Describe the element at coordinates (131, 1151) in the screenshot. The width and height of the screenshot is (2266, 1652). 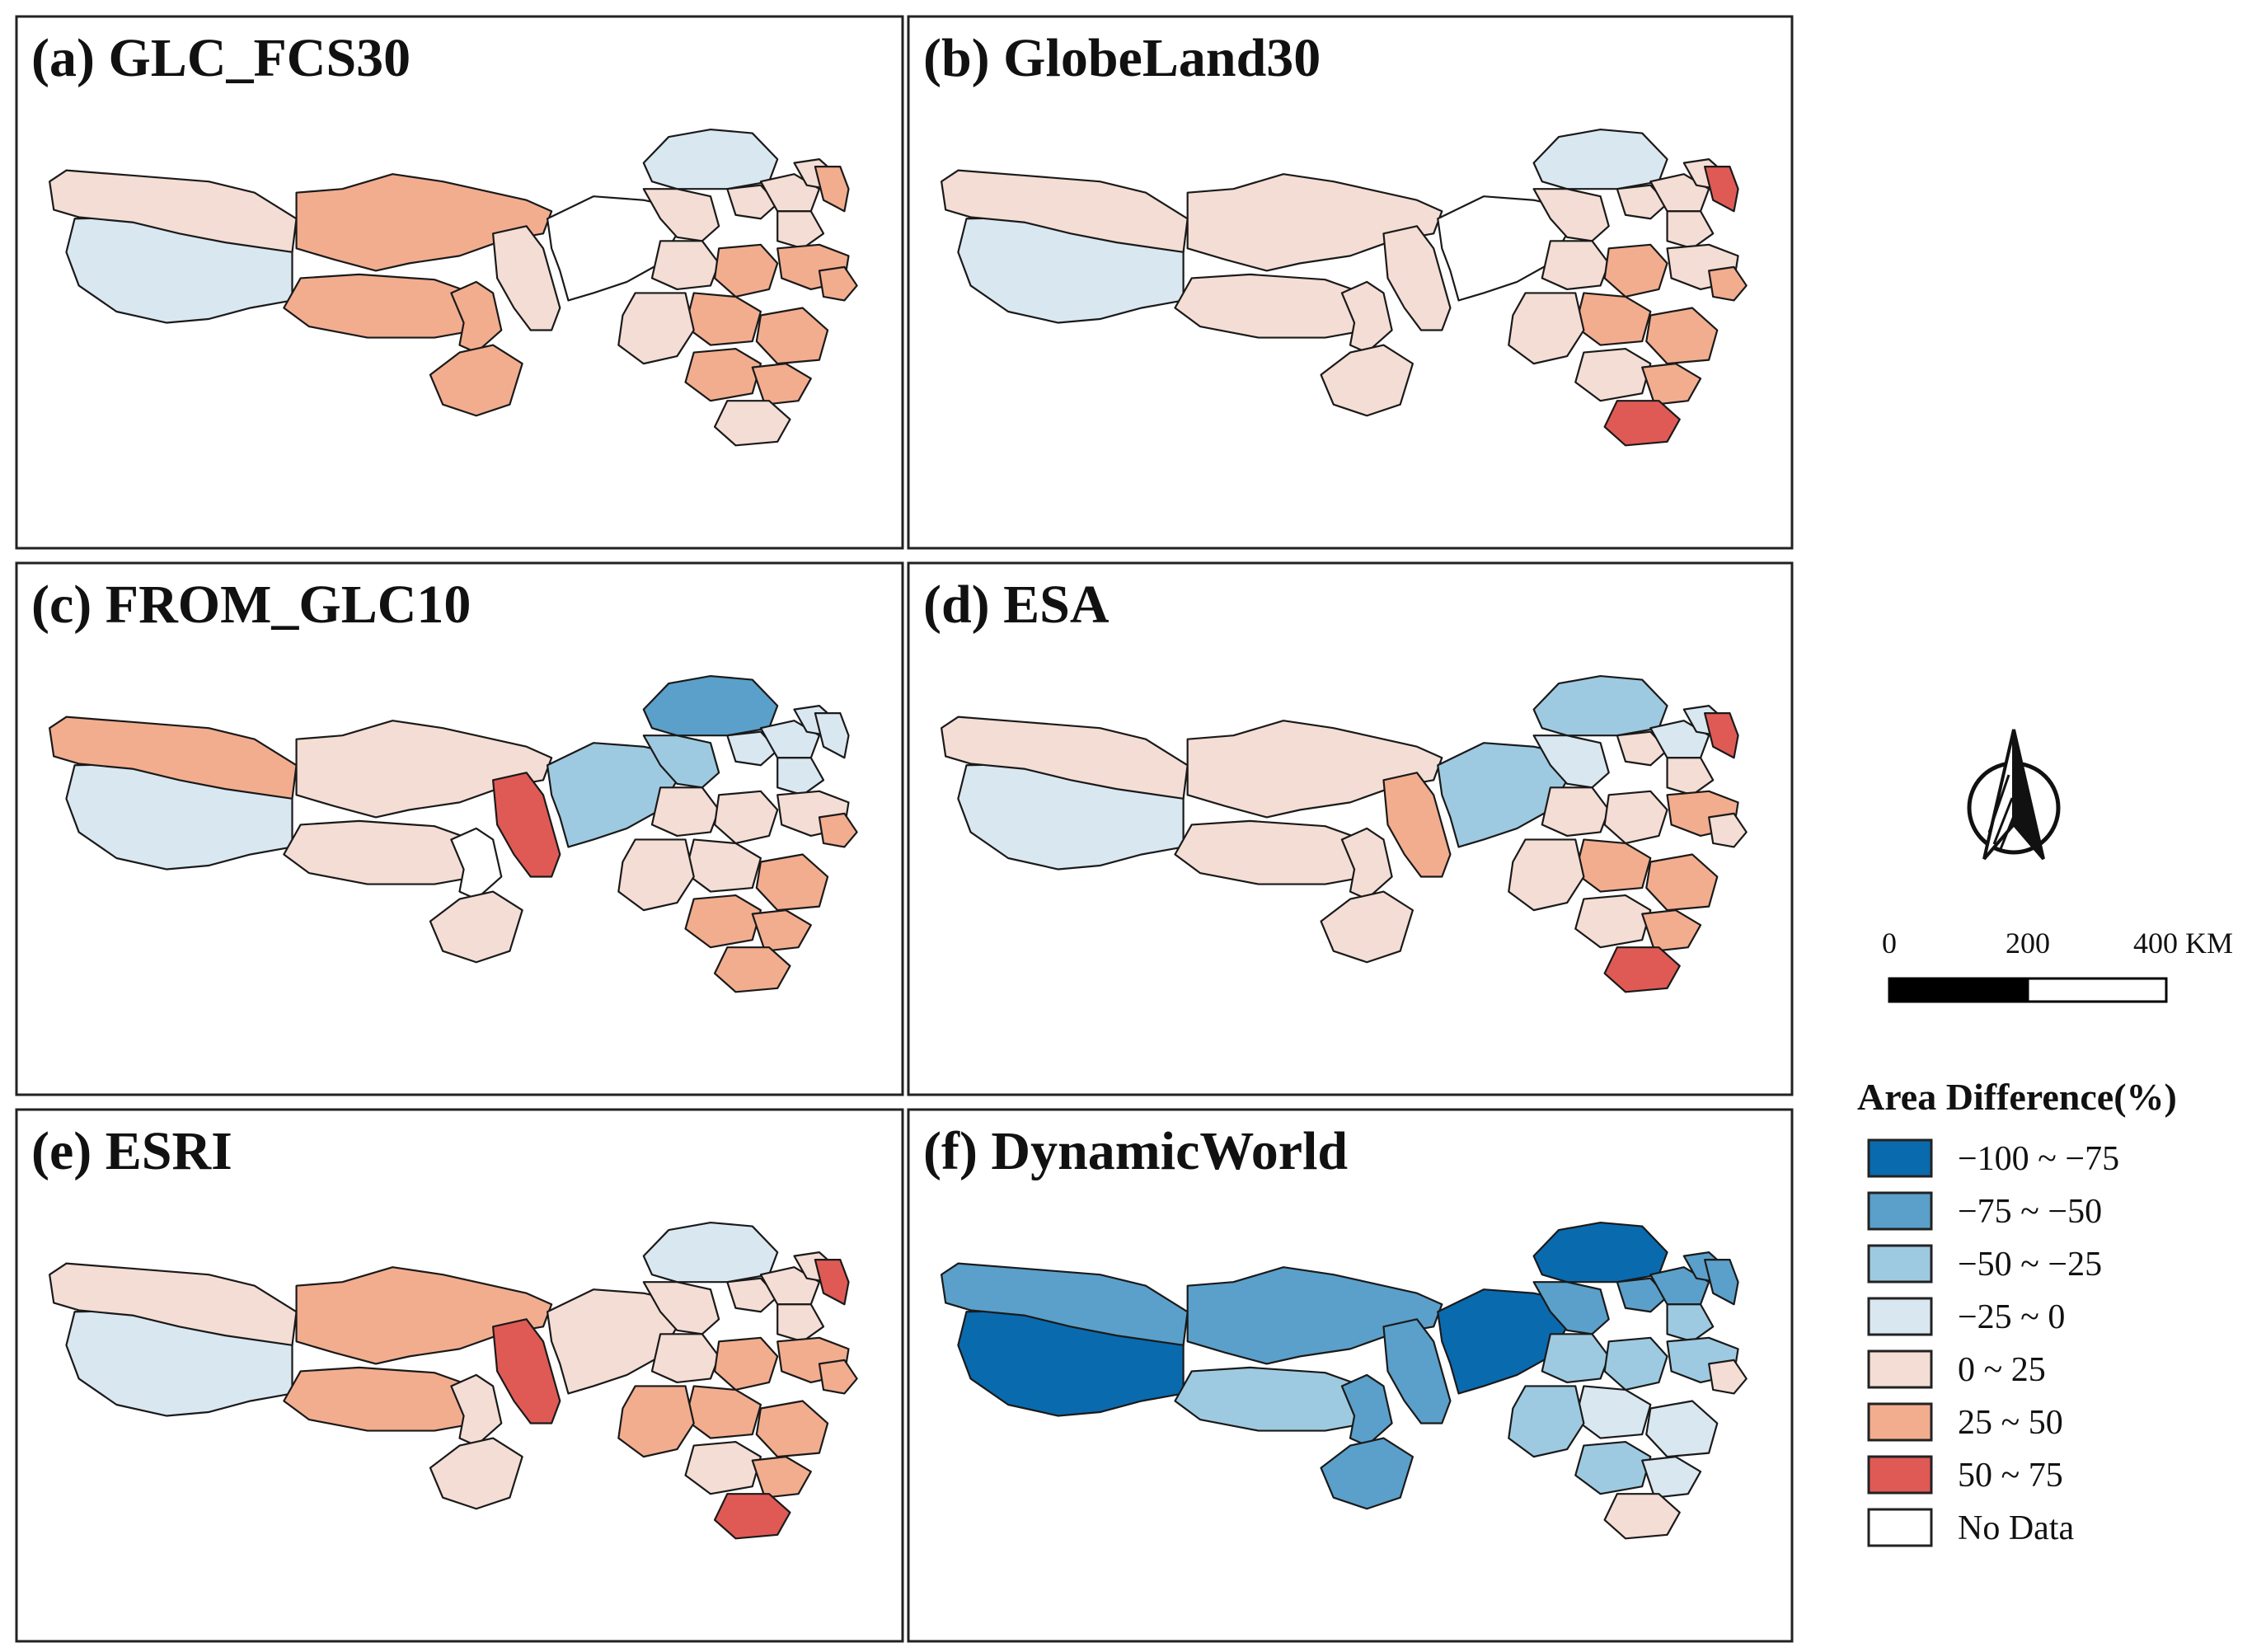
I see `panel-title: (e) ESRI` at that location.